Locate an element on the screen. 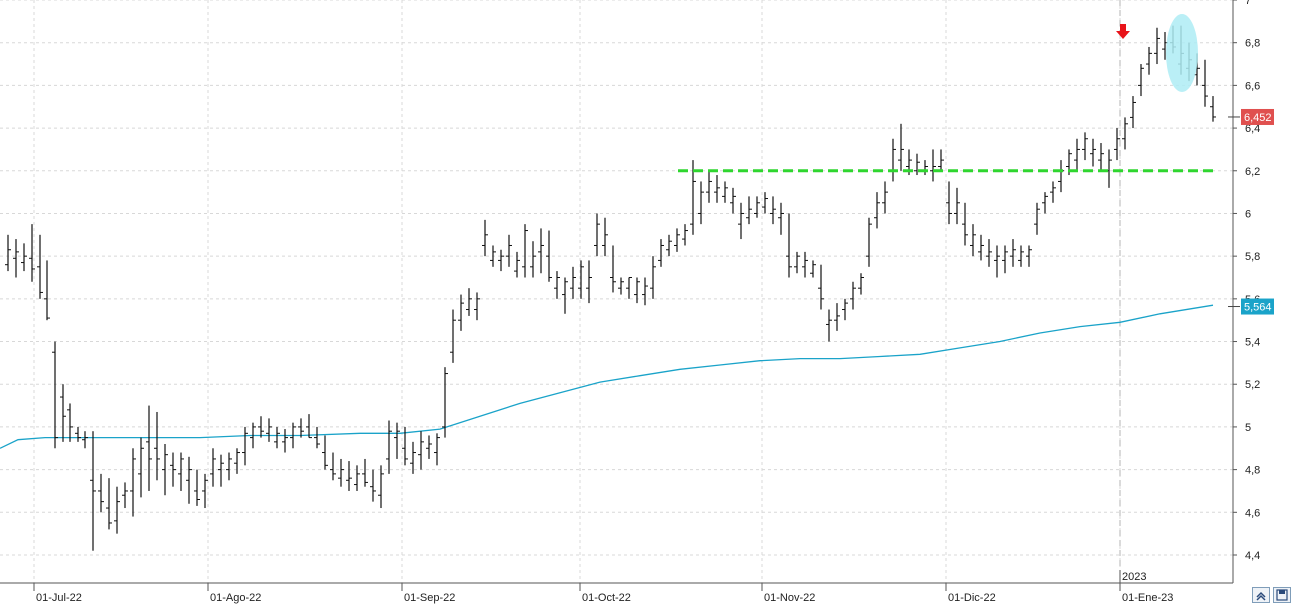  moving-average-tag-value: 5,564 is located at coordinates (1258, 308).